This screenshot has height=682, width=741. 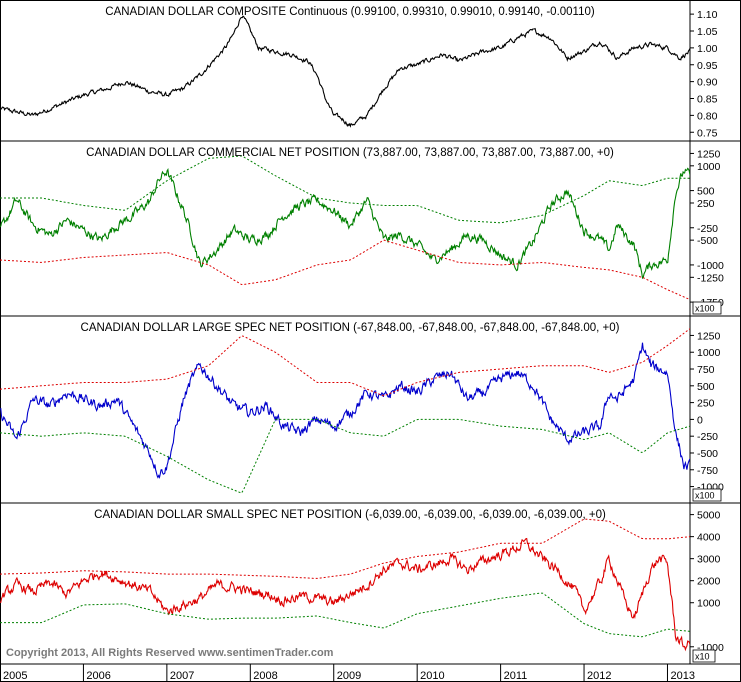 I want to click on y-tick-label: -1000, so click(x=710, y=266).